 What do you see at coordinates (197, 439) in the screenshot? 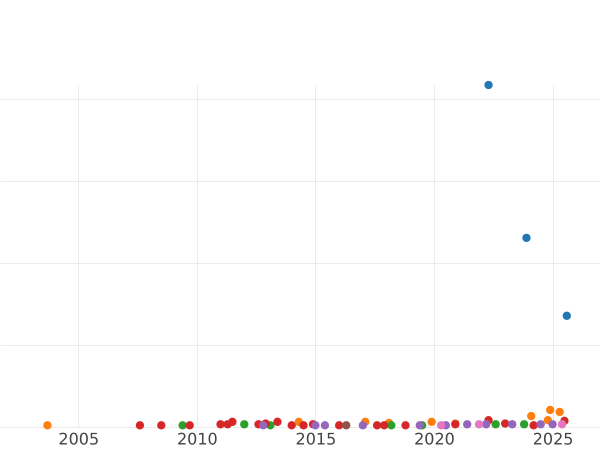
I see `x-tick-label: 2010` at bounding box center [197, 439].